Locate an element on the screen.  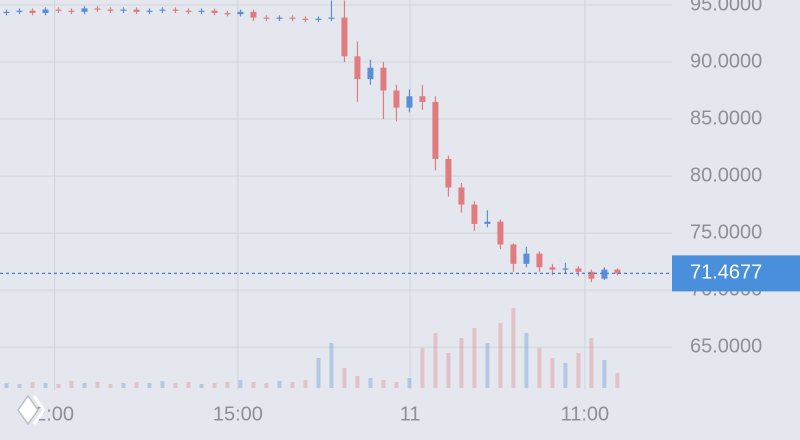
y-tick-label: 90.0000 is located at coordinates (726, 61).